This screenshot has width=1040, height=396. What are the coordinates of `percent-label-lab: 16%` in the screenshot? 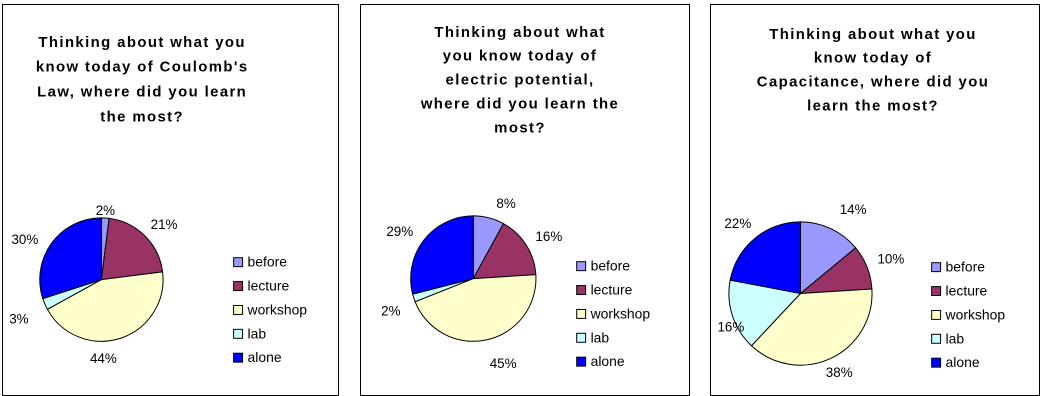 It's located at (730, 326).